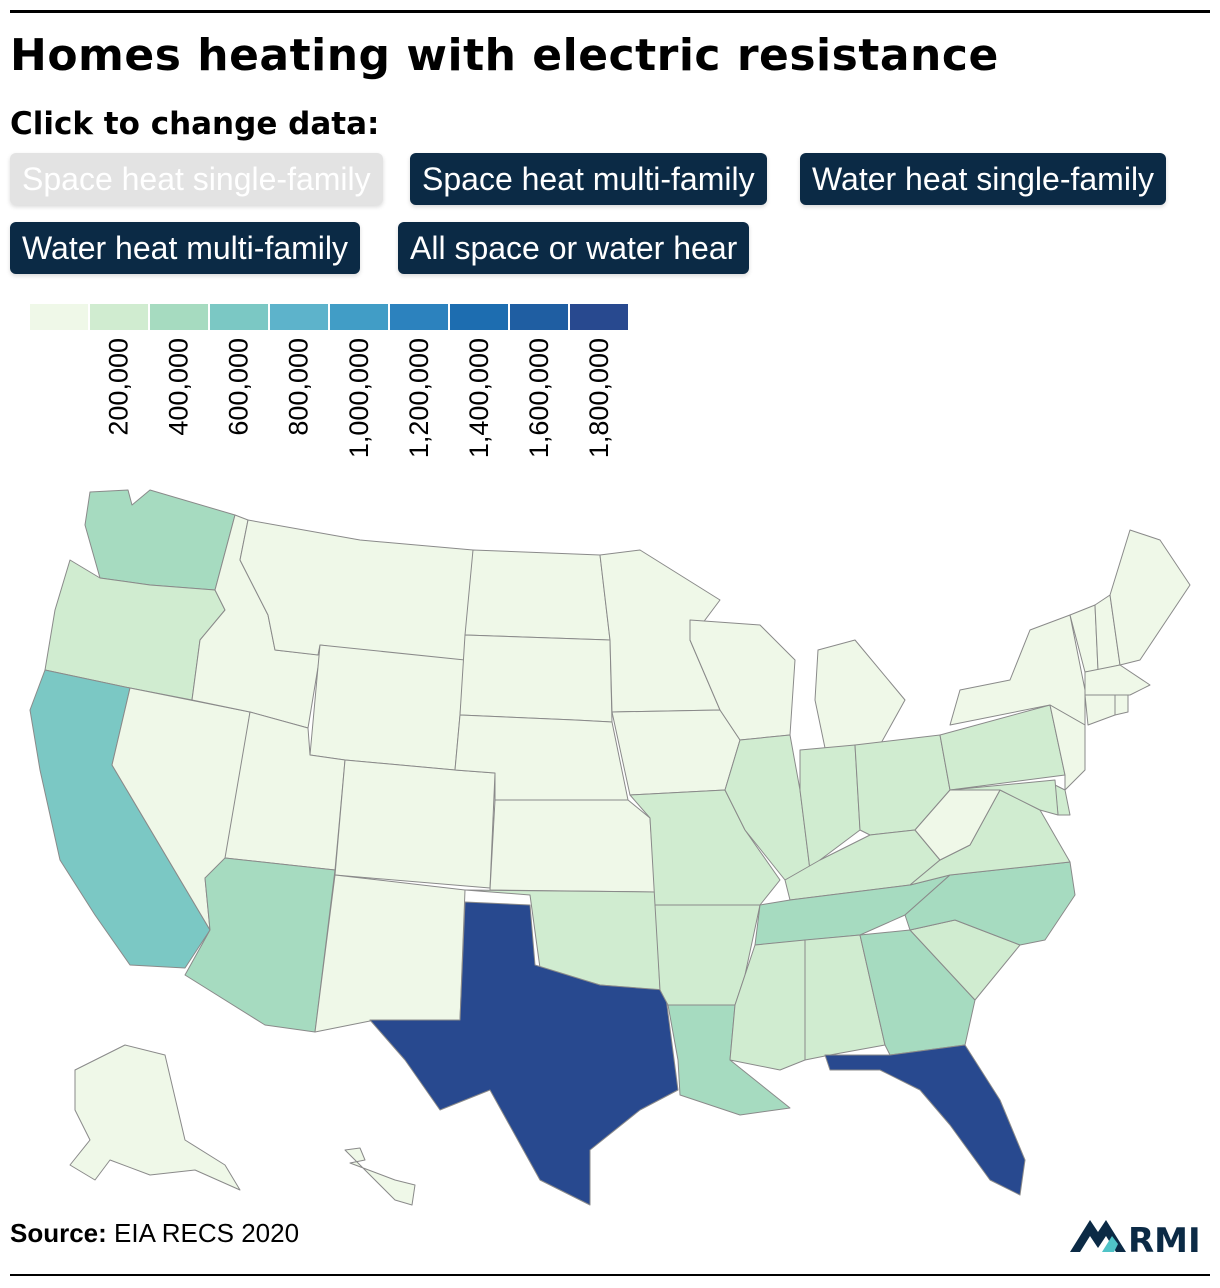 This screenshot has height=1288, width=1220. I want to click on legend-tick: 1,400,000, so click(464, 408).